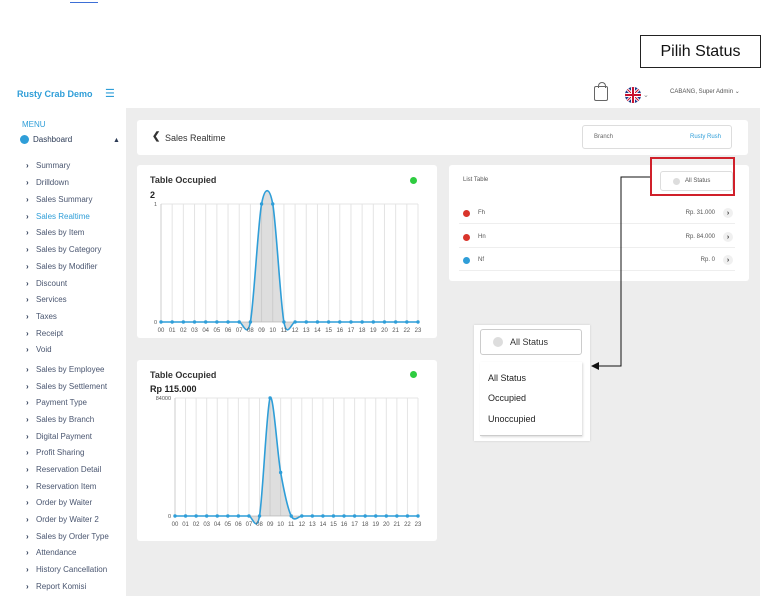 Image resolution: width=781 pixels, height=610 pixels. What do you see at coordinates (59, 436) in the screenshot?
I see `sidebar-item: › Digital Payment` at bounding box center [59, 436].